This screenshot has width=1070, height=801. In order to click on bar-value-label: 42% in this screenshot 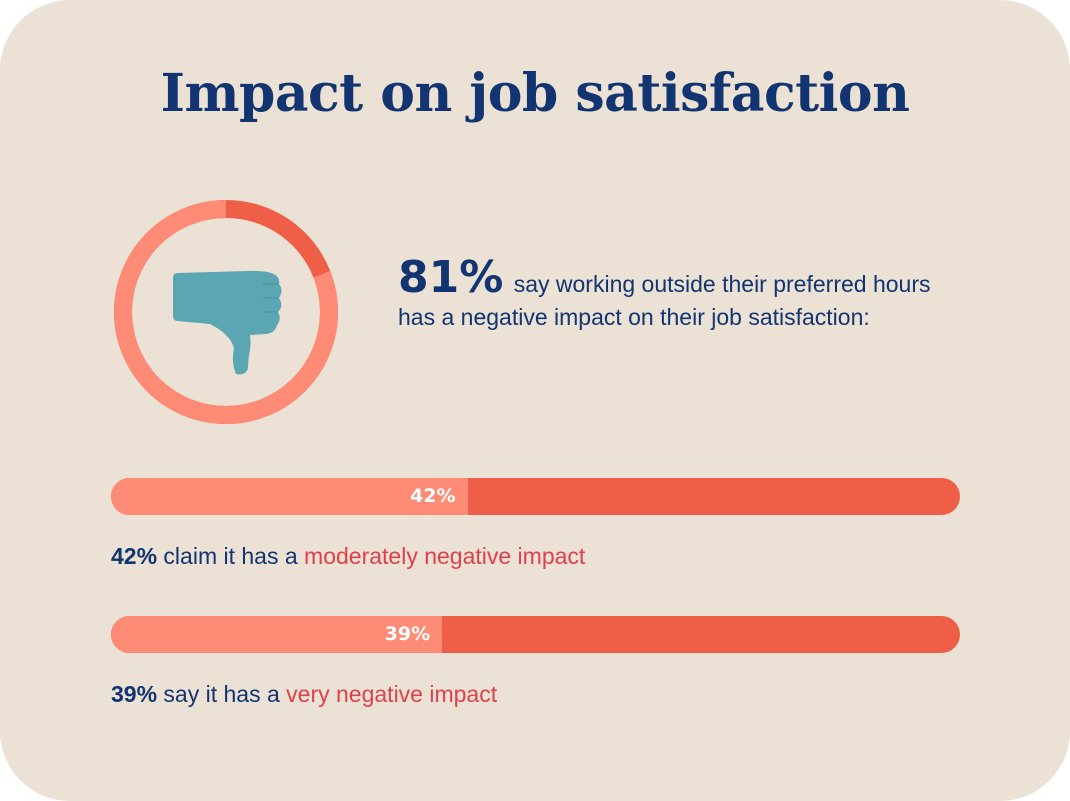, I will do `click(433, 496)`.